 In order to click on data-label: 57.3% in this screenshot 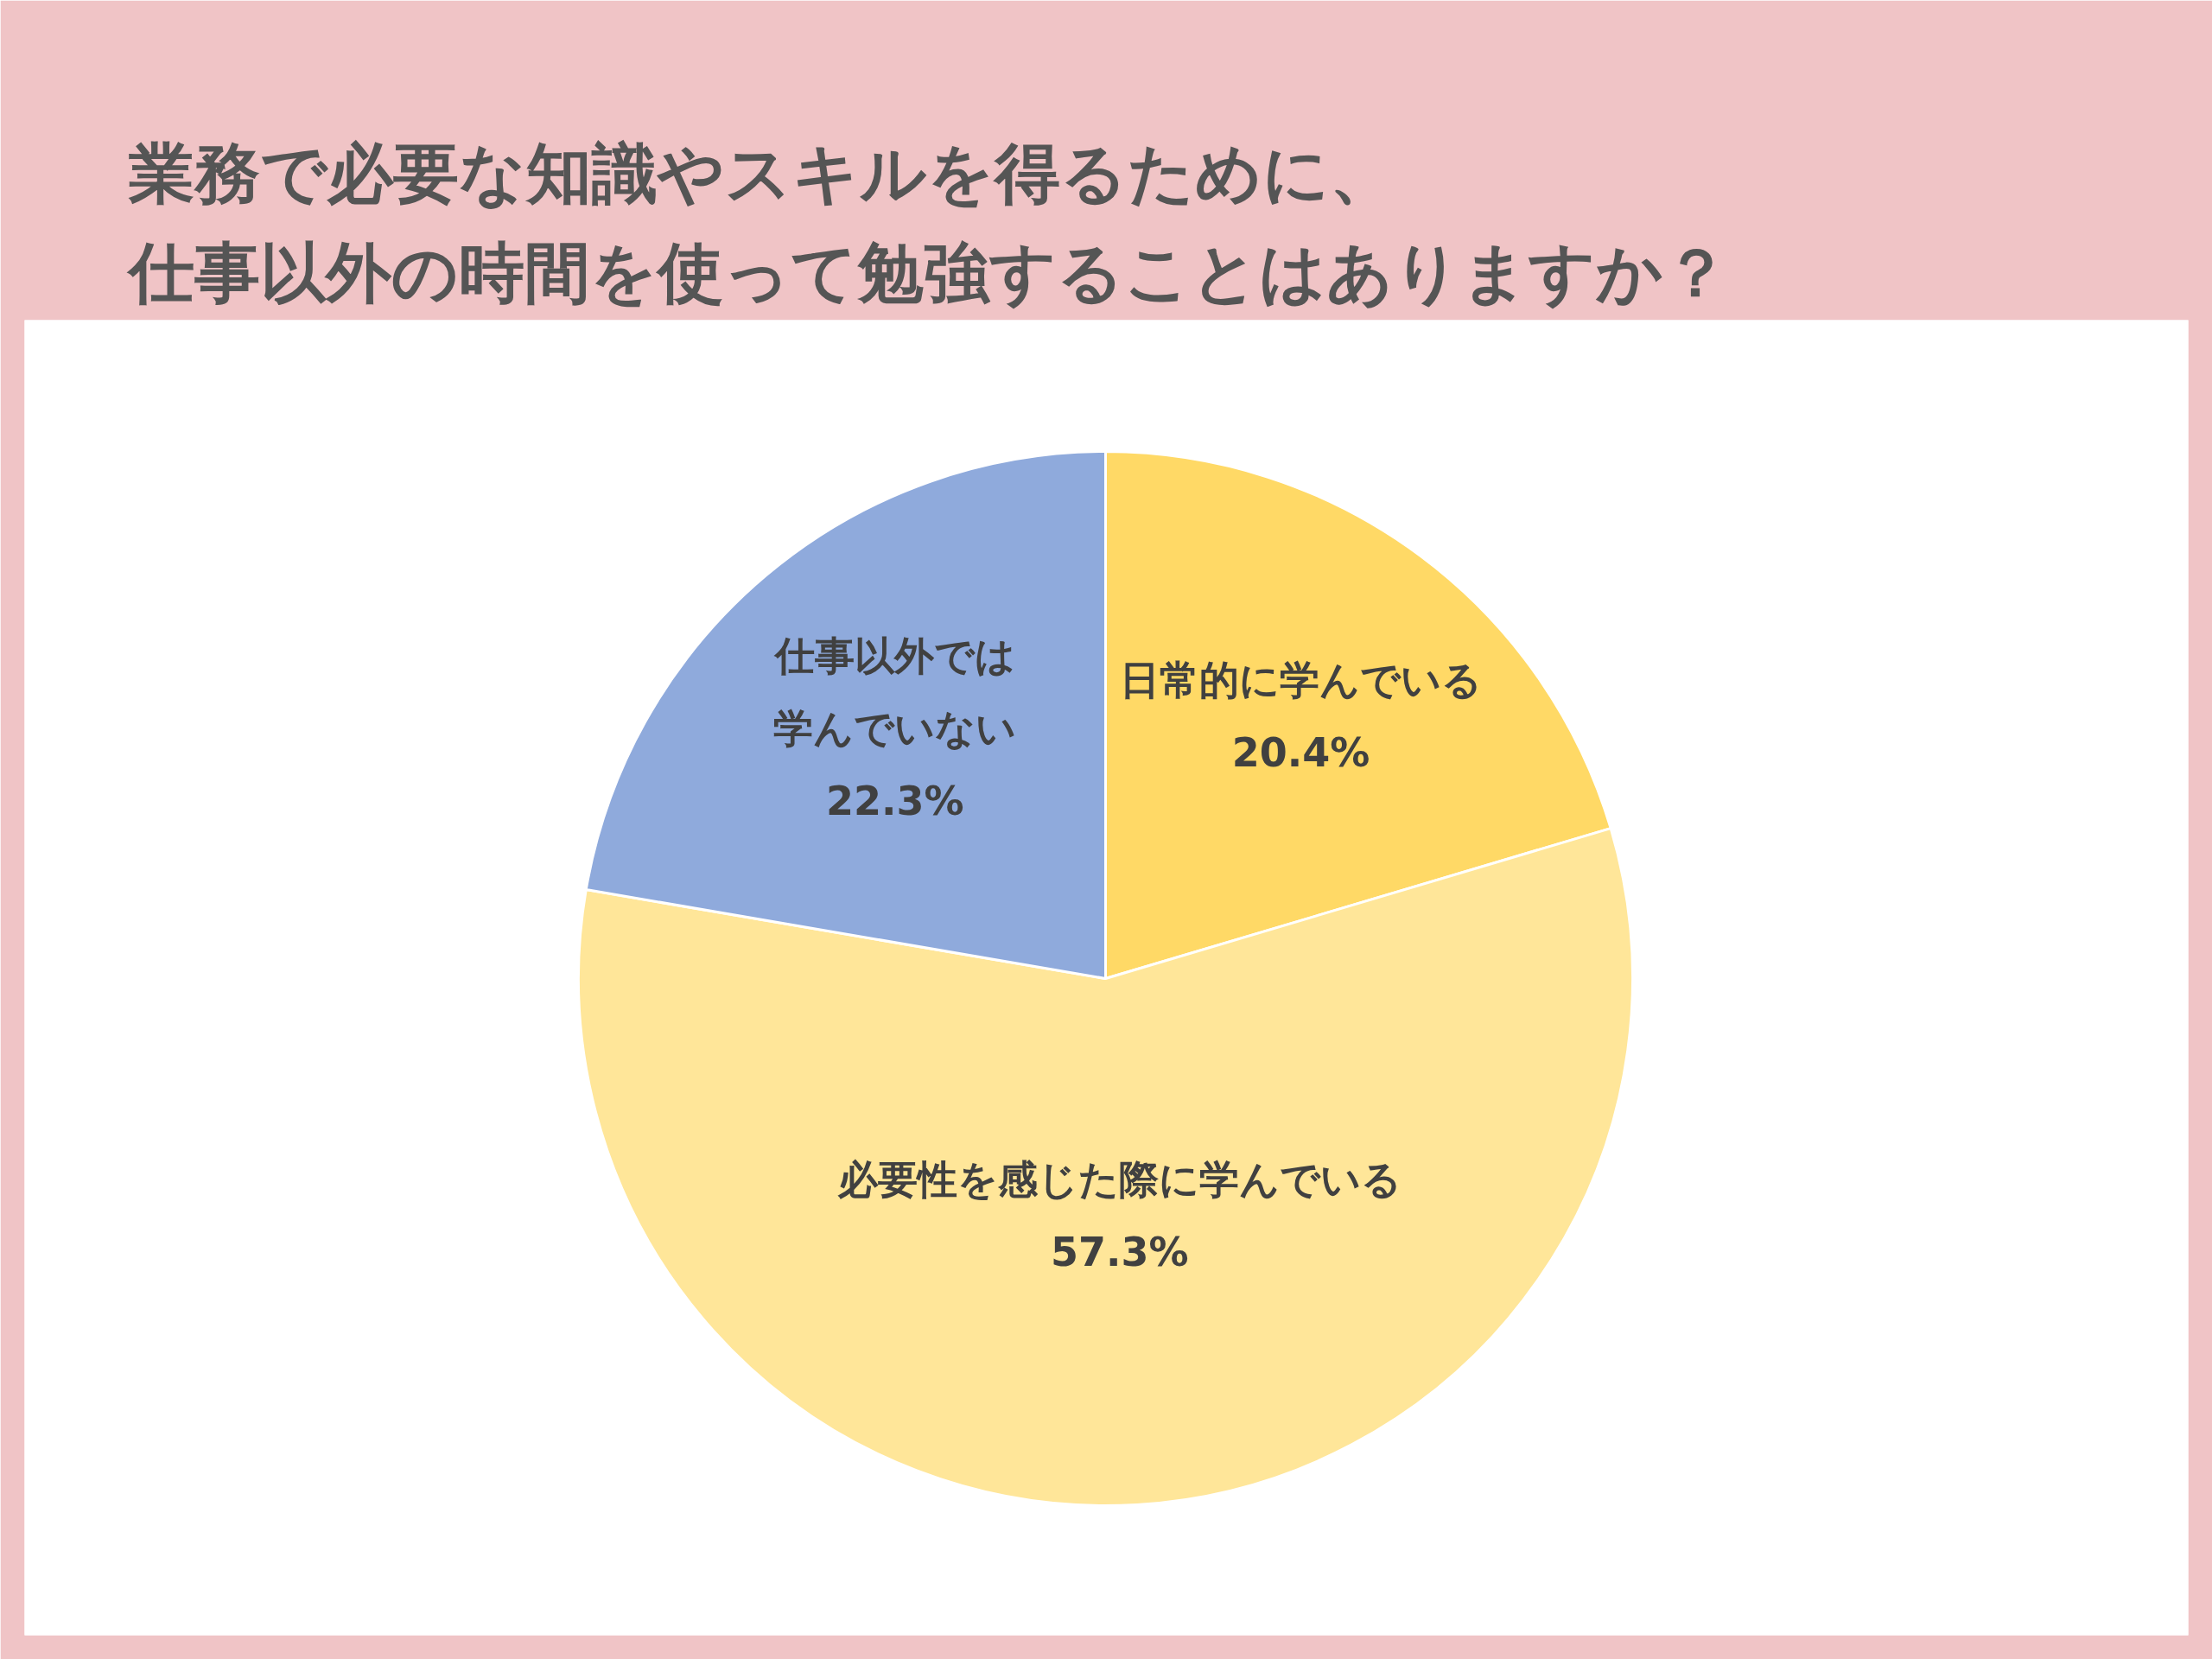, I will do `click(1120, 1251)`.